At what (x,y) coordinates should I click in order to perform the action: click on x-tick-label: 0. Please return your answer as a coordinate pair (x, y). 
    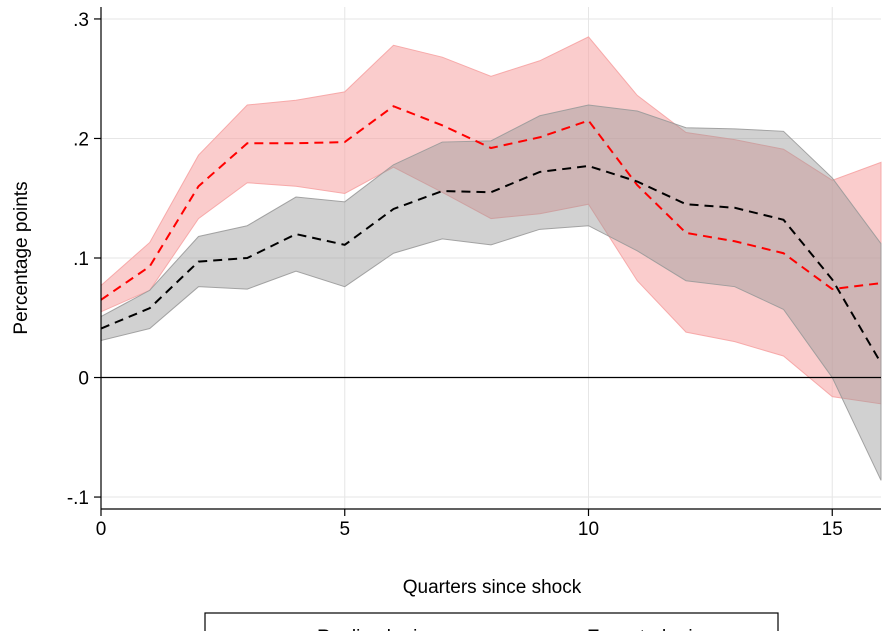
    Looking at the image, I should click on (101, 529).